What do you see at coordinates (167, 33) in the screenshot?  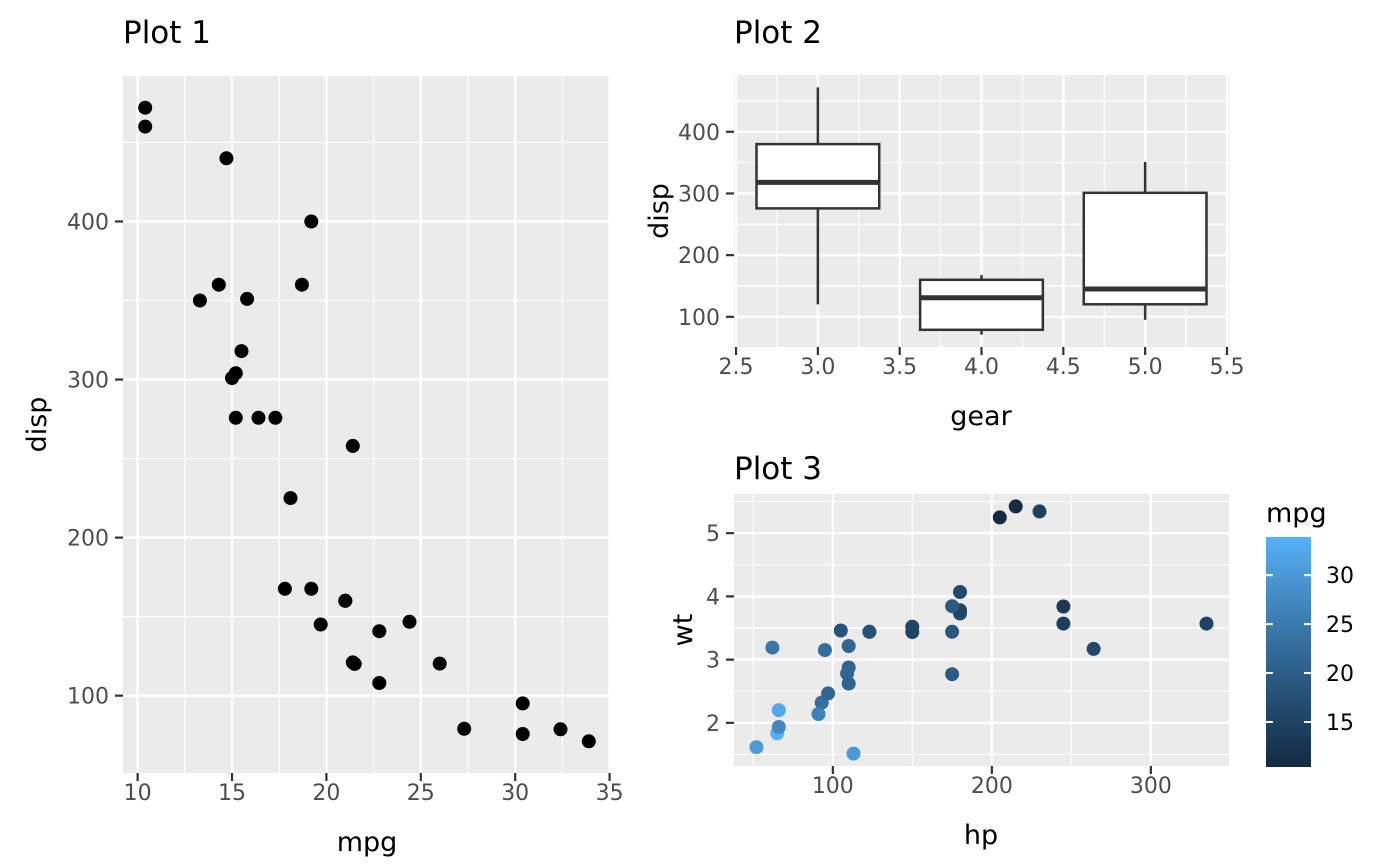 I see `plot1-title: Plot 1` at bounding box center [167, 33].